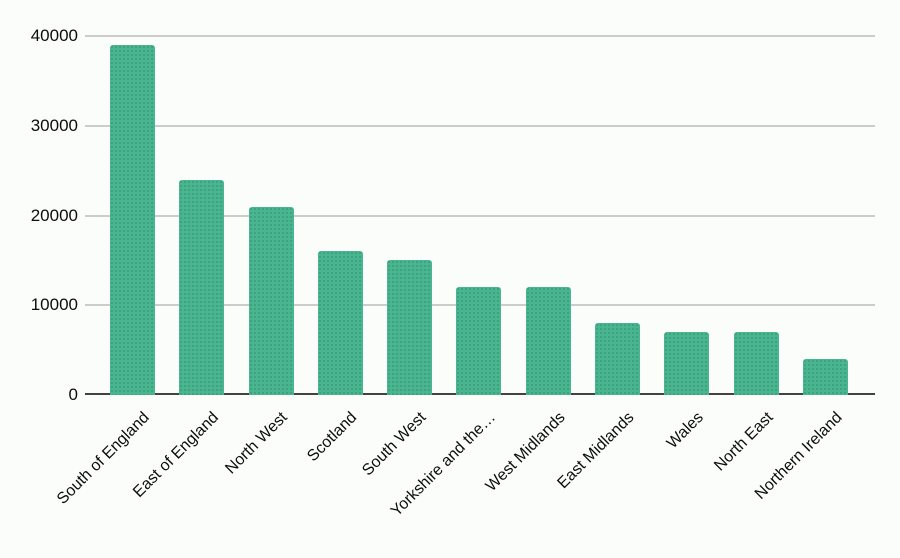 The width and height of the screenshot is (900, 558). Describe the element at coordinates (54, 305) in the screenshot. I see `y-tick-label: 10000` at that location.